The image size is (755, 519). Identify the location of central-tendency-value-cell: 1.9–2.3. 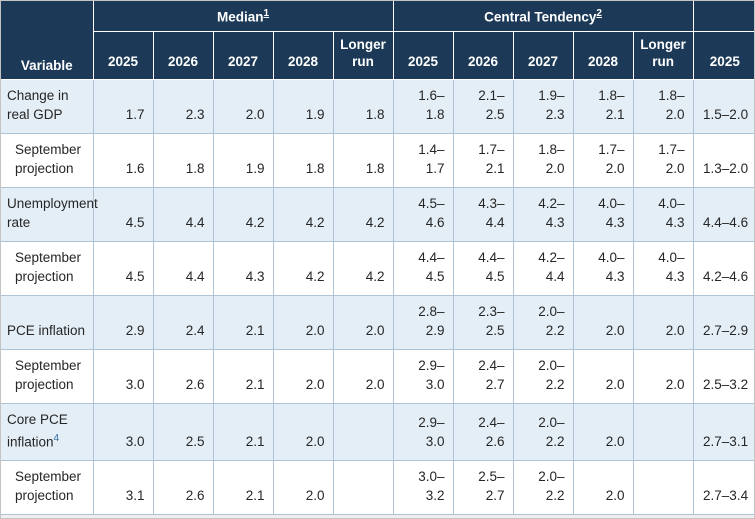
(543, 106).